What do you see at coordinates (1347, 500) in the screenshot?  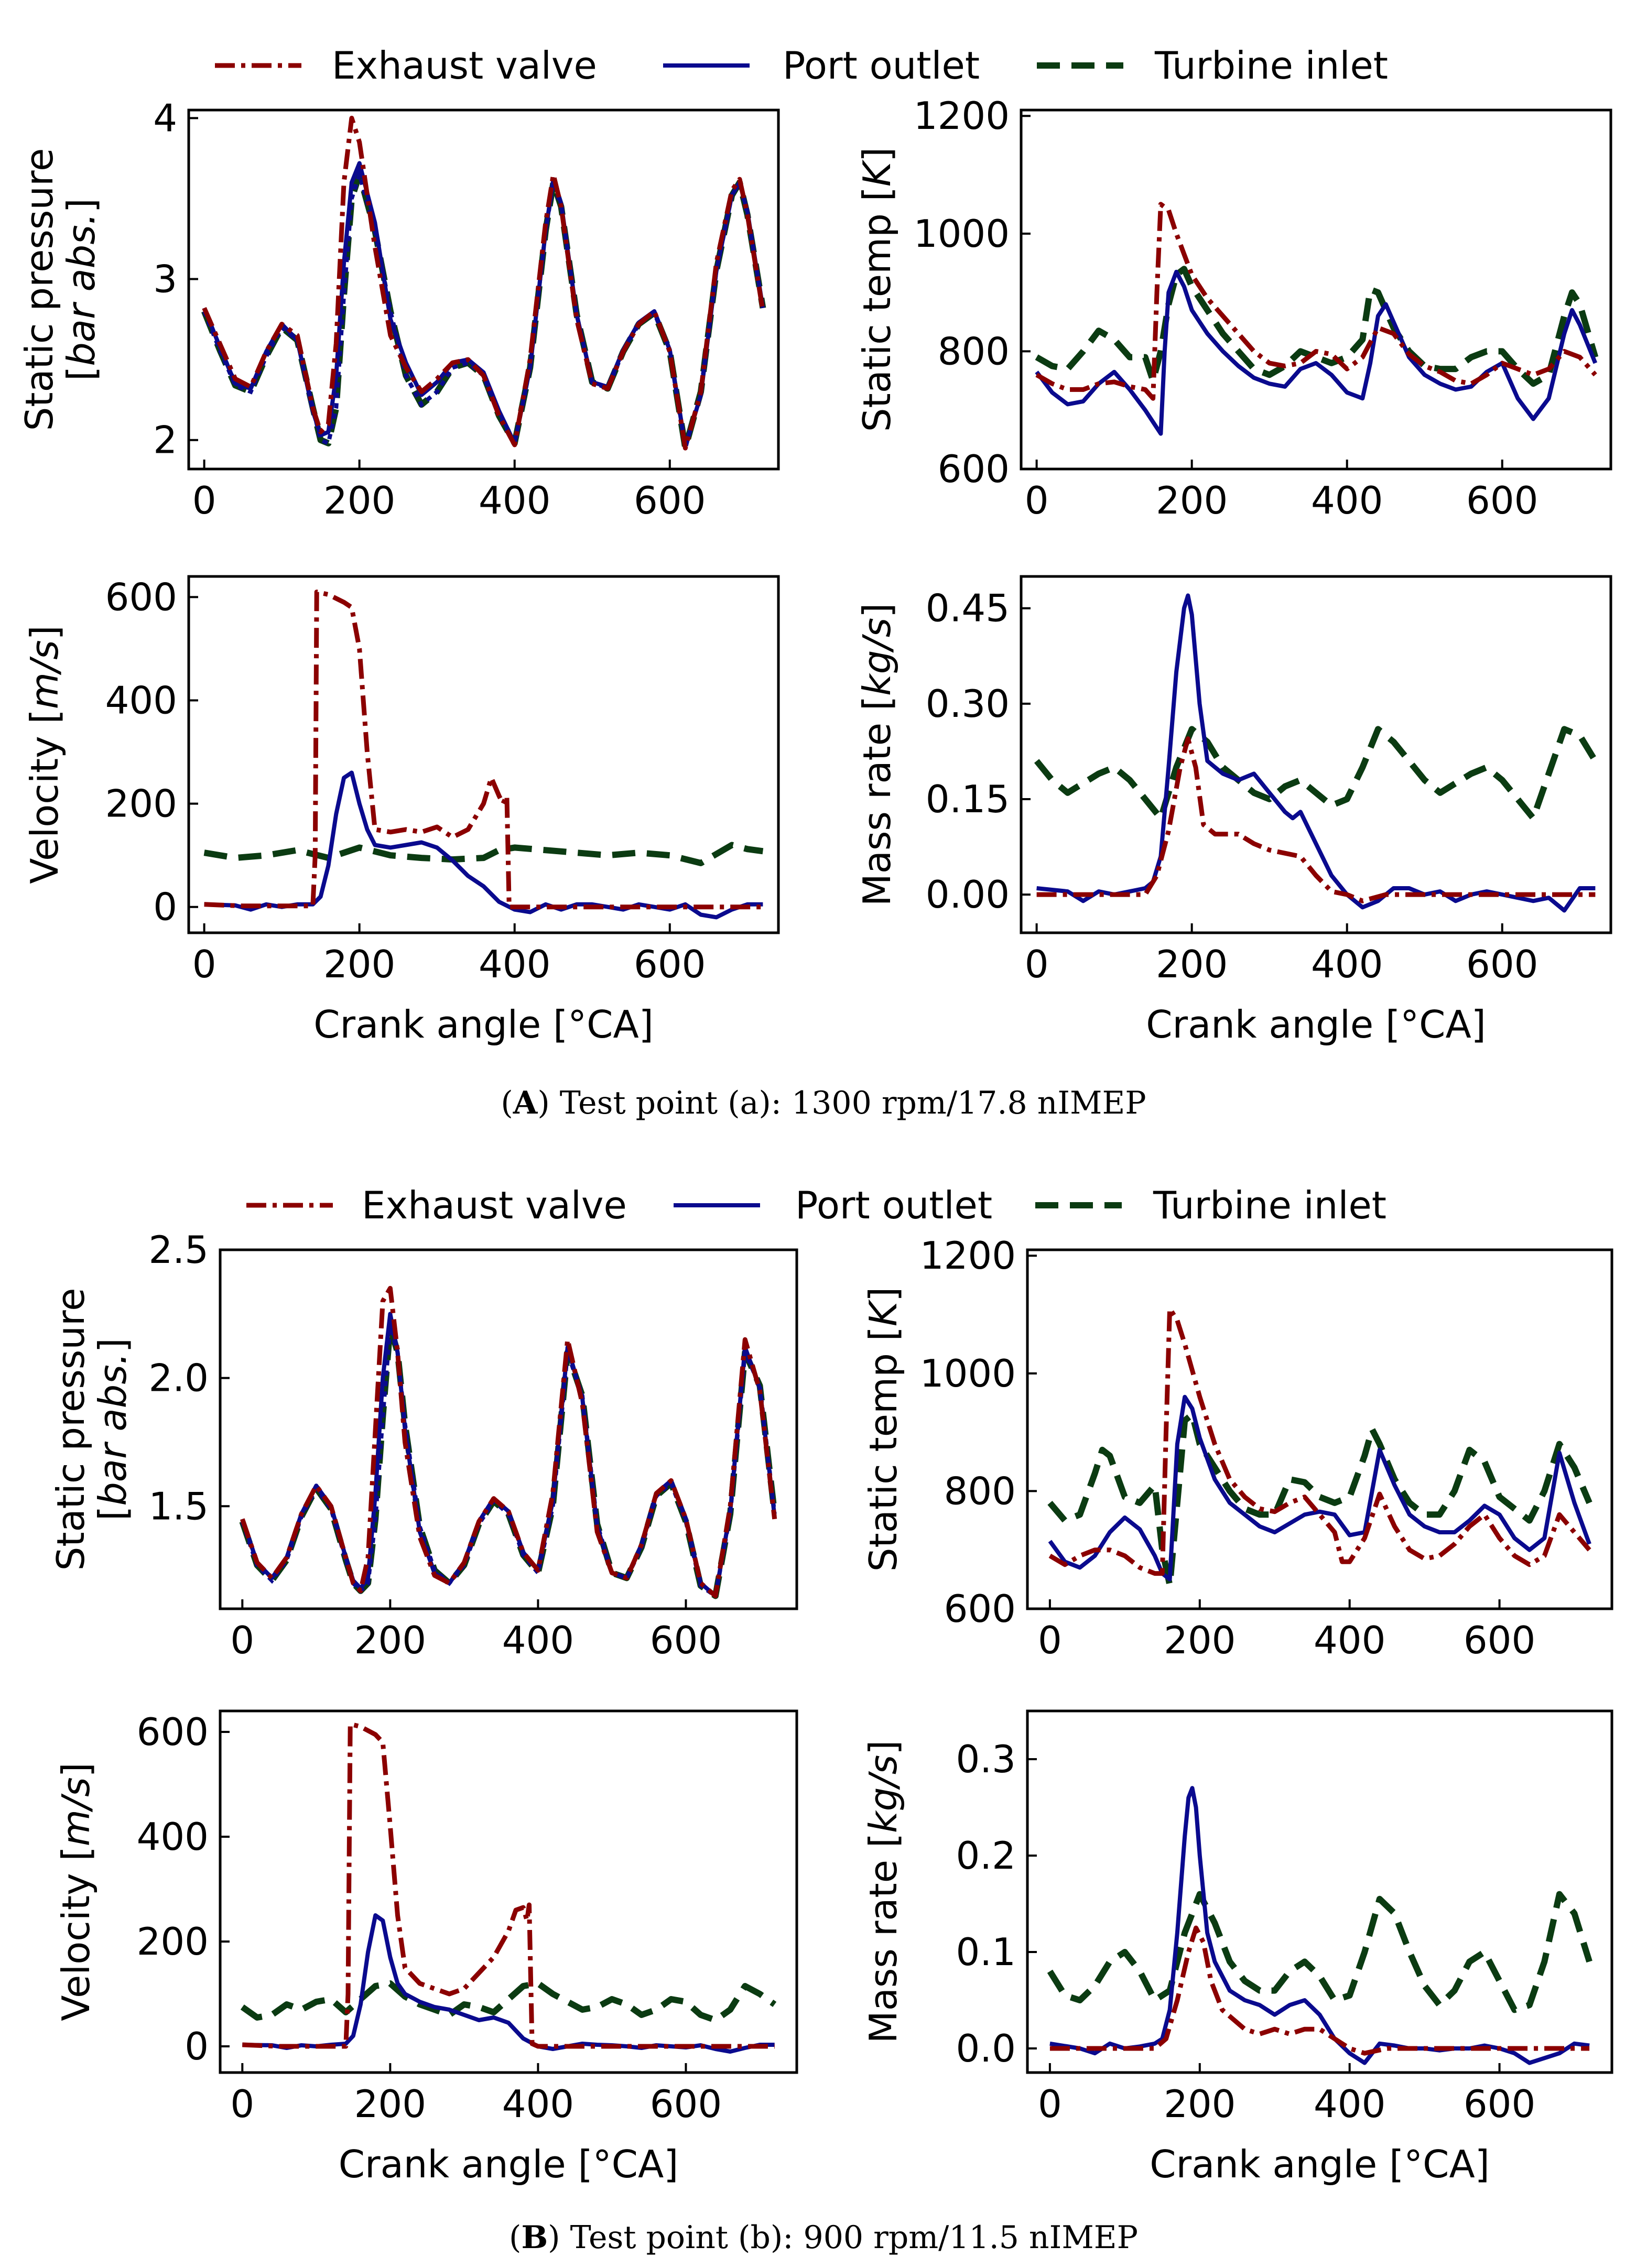 I see `a-temp-xtick-label: 400` at bounding box center [1347, 500].